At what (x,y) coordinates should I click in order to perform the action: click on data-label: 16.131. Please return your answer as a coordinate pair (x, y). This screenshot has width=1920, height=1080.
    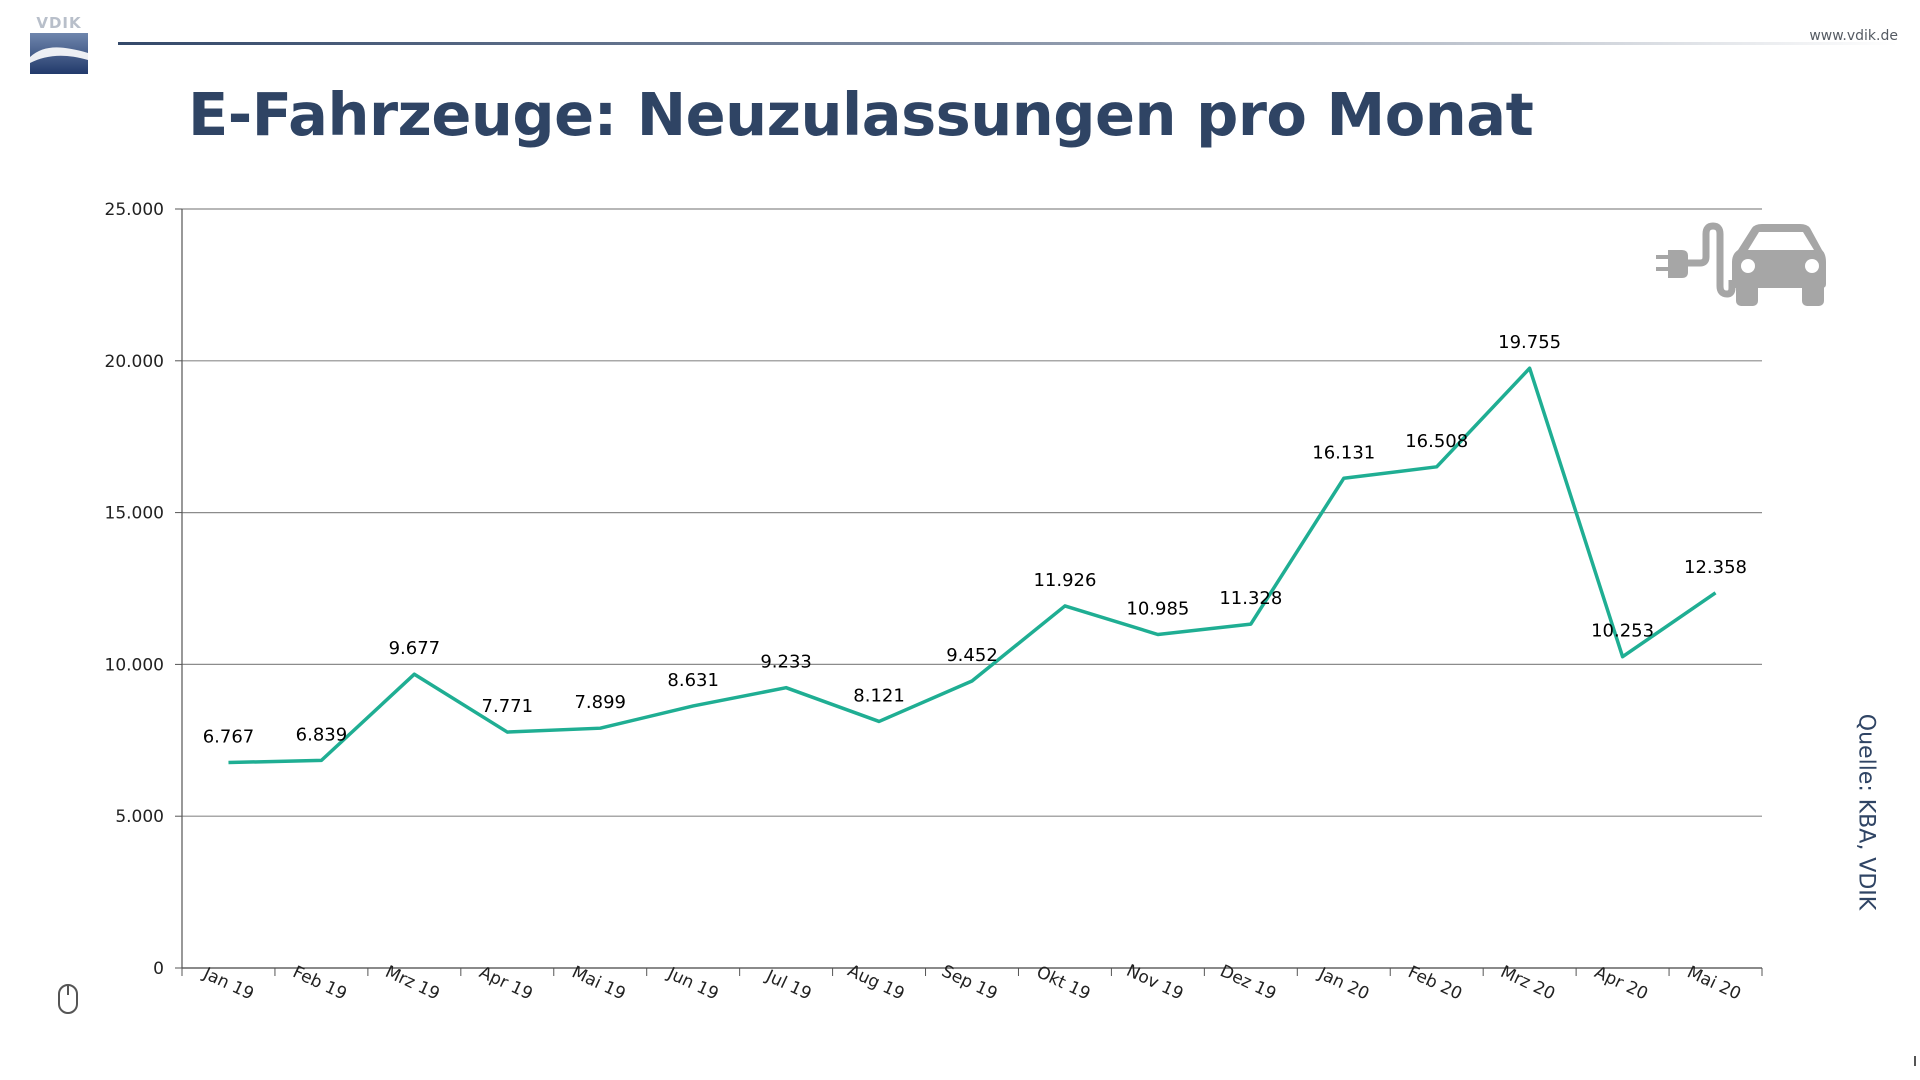
    Looking at the image, I should click on (1343, 452).